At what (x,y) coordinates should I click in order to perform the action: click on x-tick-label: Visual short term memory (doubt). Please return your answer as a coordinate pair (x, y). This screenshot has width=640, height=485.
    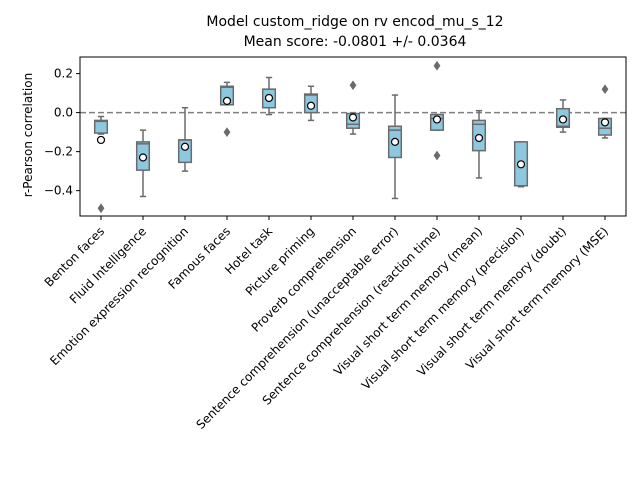
    Looking at the image, I should click on (491, 301).